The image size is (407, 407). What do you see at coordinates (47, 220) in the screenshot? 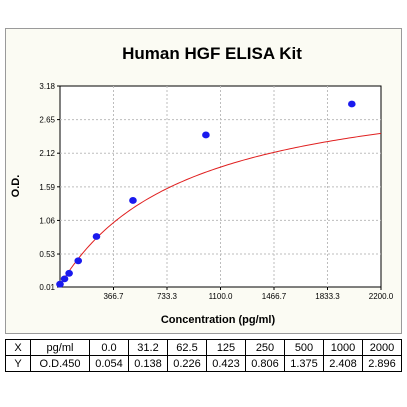
I see `y-tick-label: 1.06` at bounding box center [47, 220].